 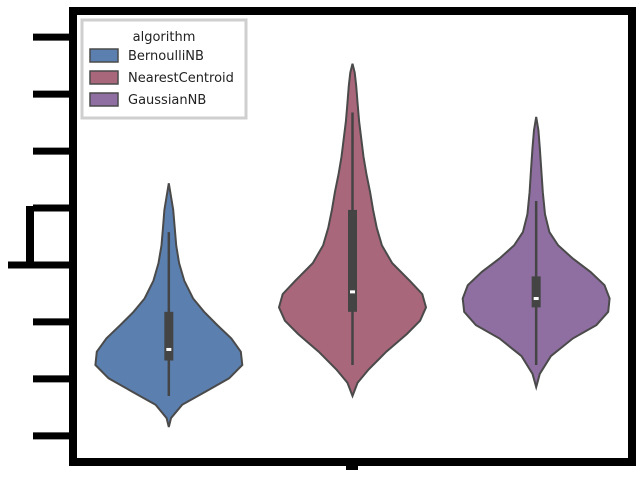 What do you see at coordinates (166, 56) in the screenshot?
I see `legend-entry-label: BernoulliNB` at bounding box center [166, 56].